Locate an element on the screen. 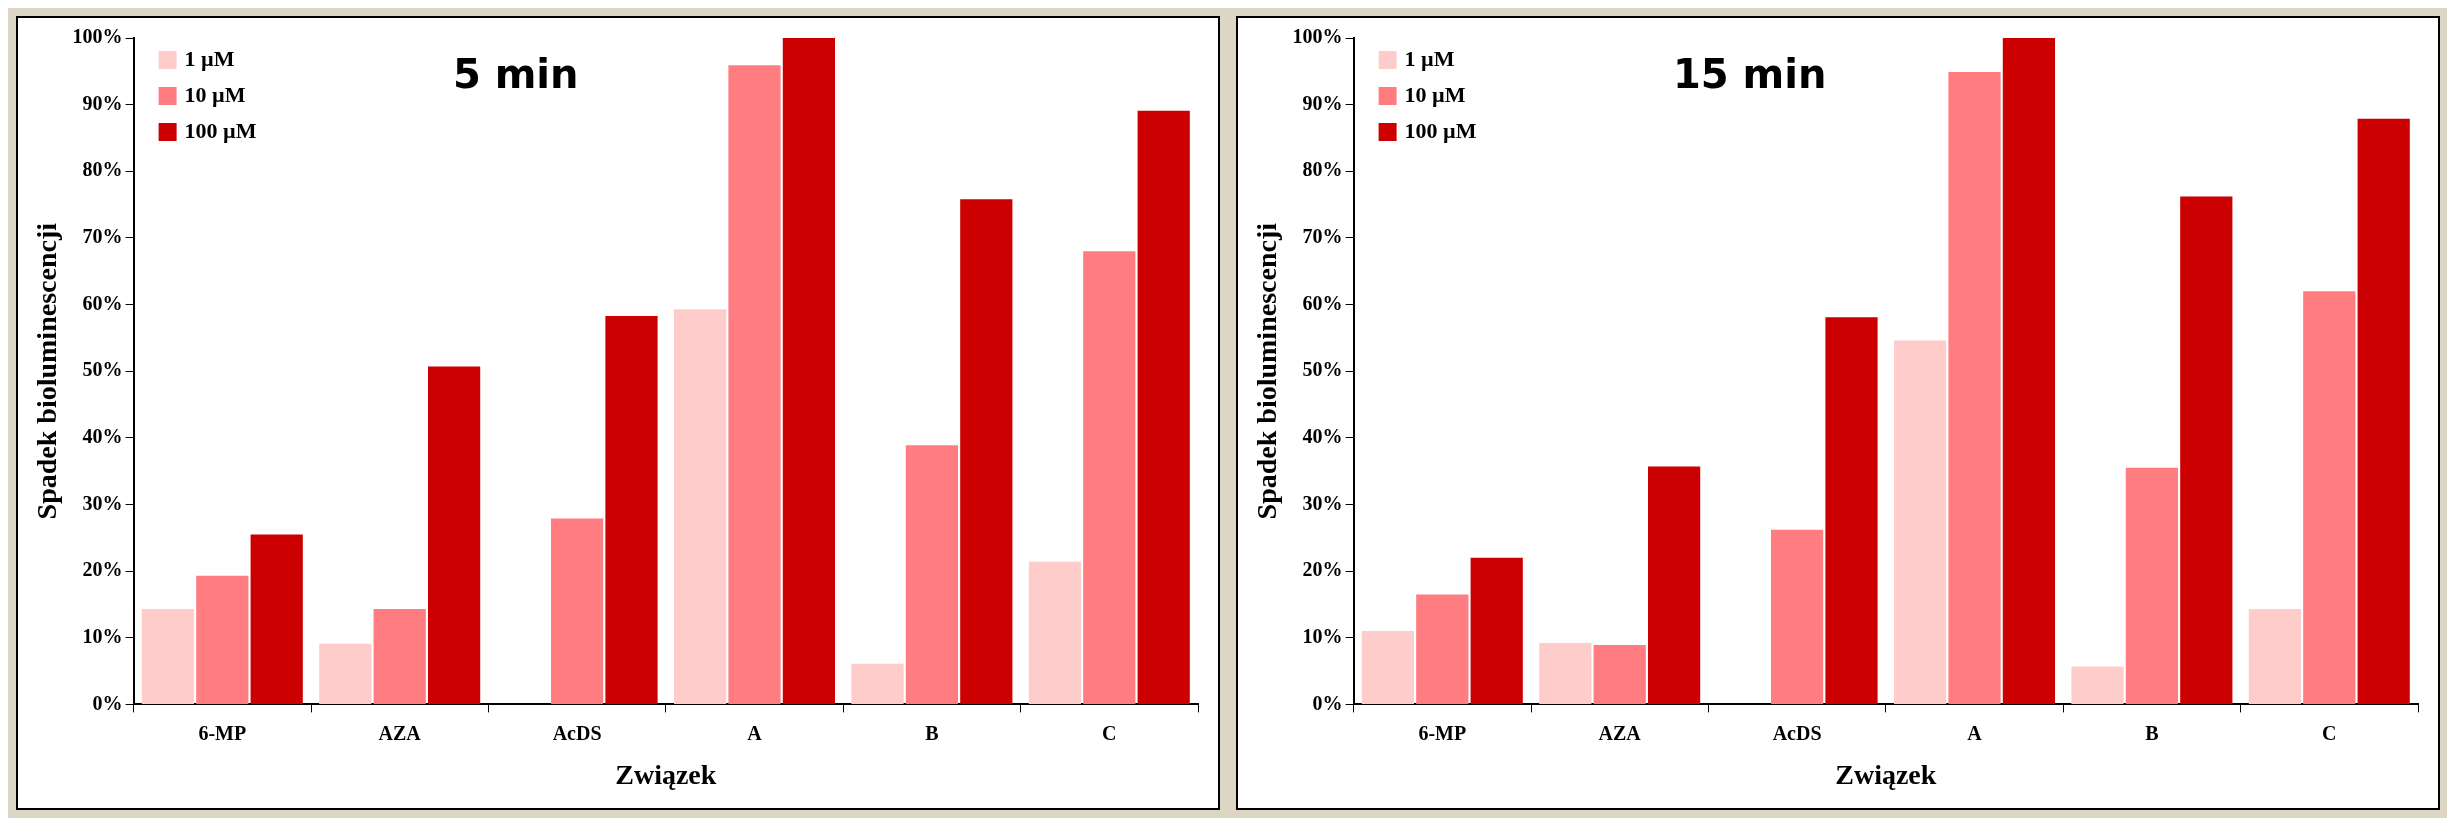 This screenshot has width=2447, height=831. chart-title: 15 min is located at coordinates (1749, 74).